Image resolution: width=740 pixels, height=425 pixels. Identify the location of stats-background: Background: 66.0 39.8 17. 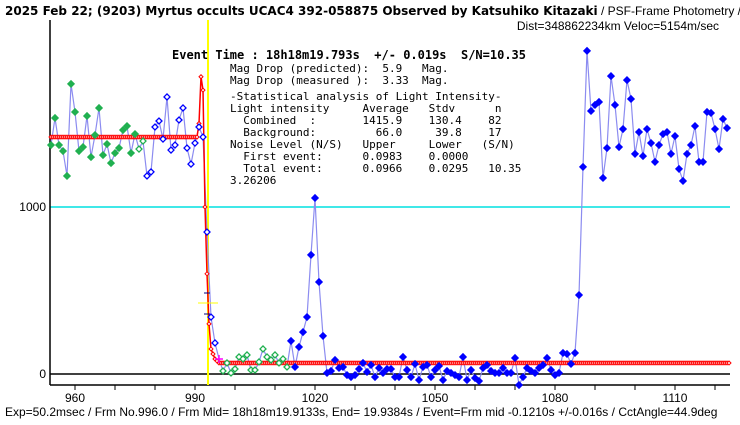
(366, 132).